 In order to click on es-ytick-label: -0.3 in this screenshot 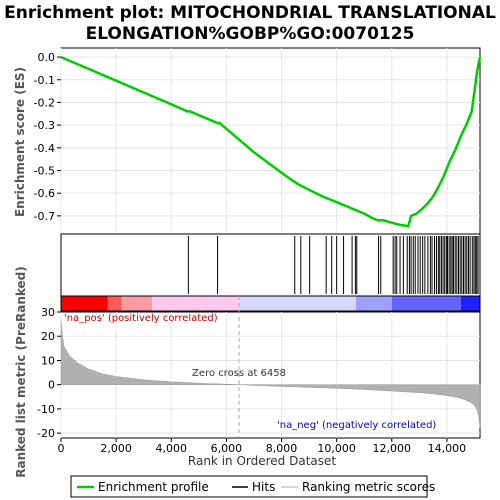, I will do `click(44, 125)`.